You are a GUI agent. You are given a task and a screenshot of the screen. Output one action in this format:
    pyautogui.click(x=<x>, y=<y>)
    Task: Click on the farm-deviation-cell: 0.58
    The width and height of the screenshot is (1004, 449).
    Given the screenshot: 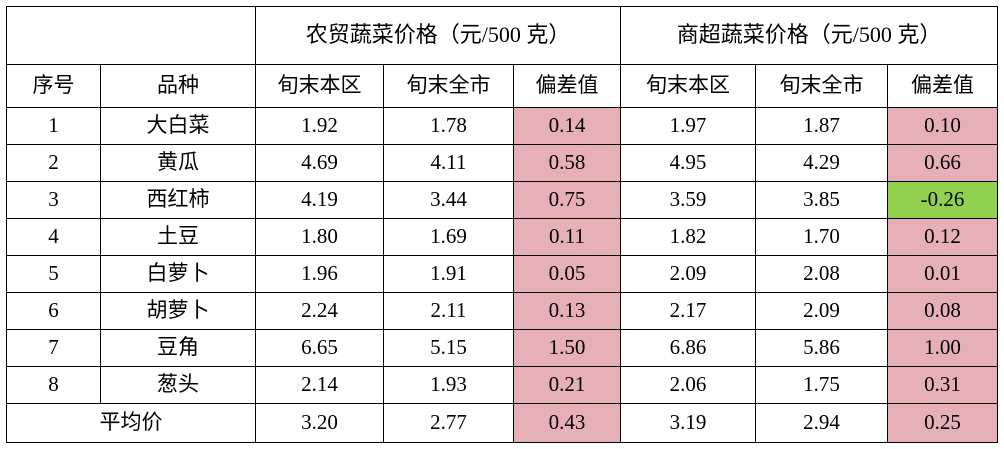 What is the action you would take?
    pyautogui.click(x=567, y=163)
    